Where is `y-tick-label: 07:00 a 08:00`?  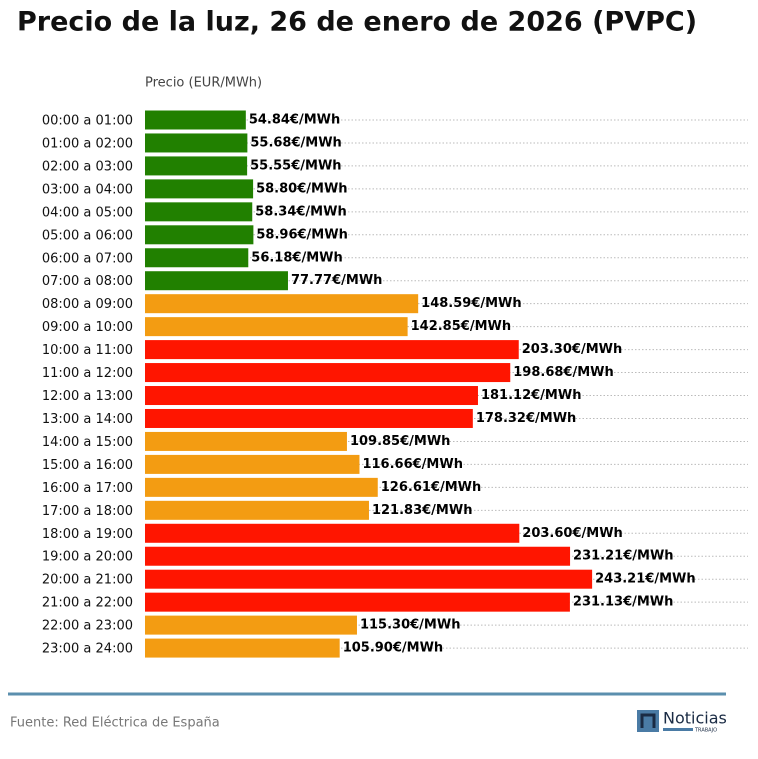
y-tick-label: 07:00 a 08:00 is located at coordinates (87, 281).